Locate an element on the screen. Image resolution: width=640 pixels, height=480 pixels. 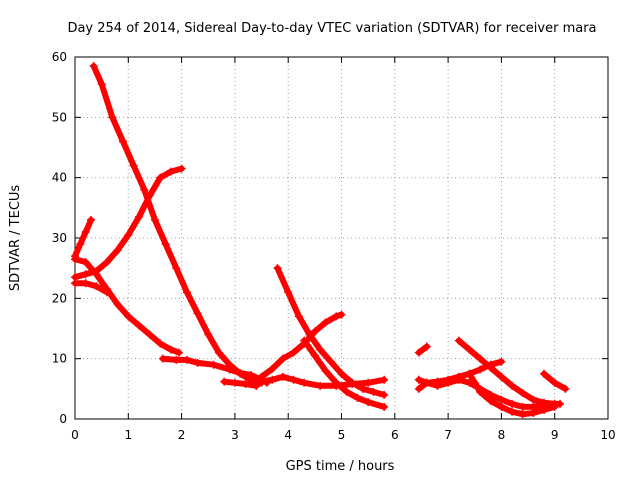
y-tick-label: 0 is located at coordinates (63, 419).